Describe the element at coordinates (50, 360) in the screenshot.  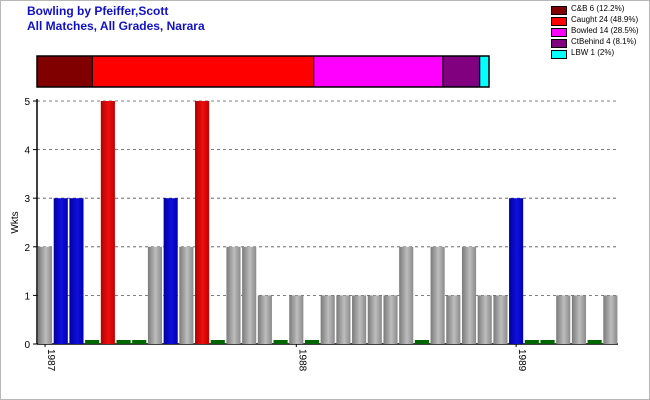
I see `x-tick-label-1987: 1987` at that location.